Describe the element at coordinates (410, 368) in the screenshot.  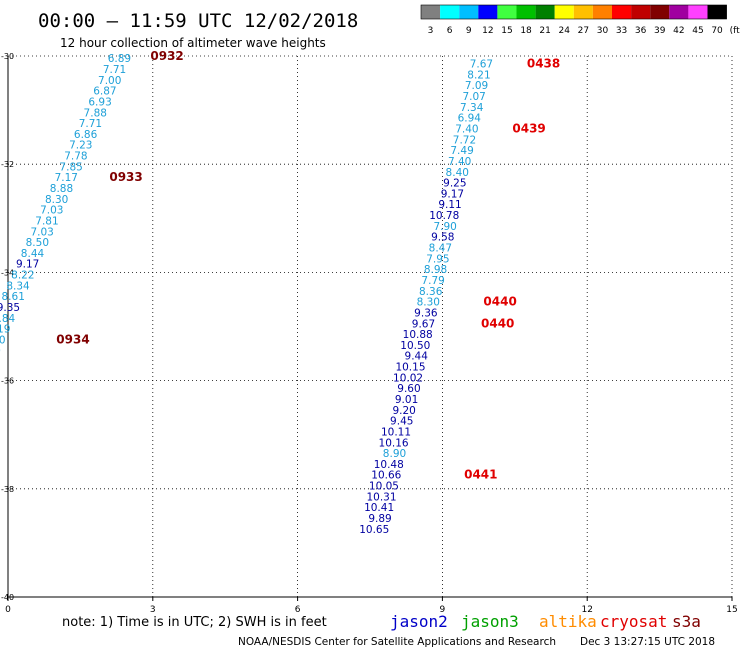
I see `data-label-10-15: 10.15` at that location.